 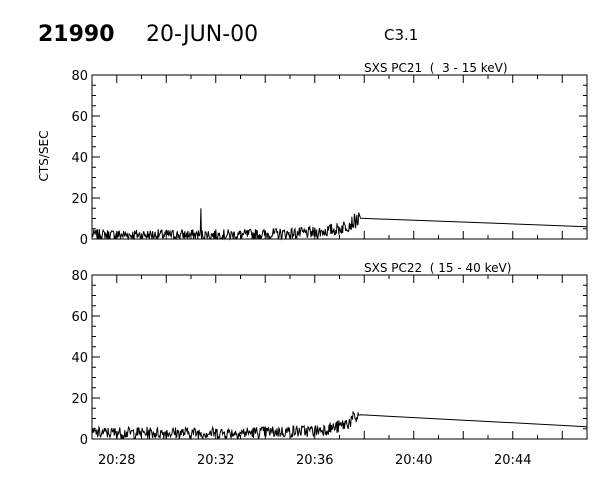 What do you see at coordinates (314, 460) in the screenshot?
I see `x-tick-label: 20:36` at bounding box center [314, 460].